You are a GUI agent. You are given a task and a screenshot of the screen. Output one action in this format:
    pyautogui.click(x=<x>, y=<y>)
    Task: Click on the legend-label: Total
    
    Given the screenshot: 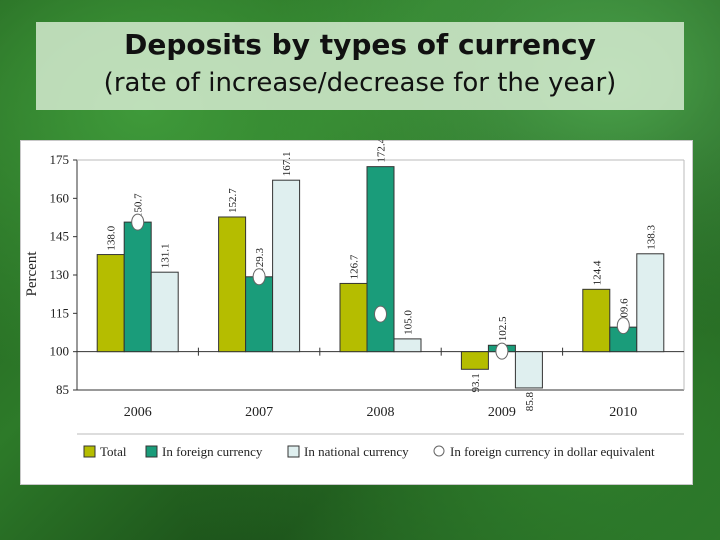 What is the action you would take?
    pyautogui.click(x=113, y=451)
    